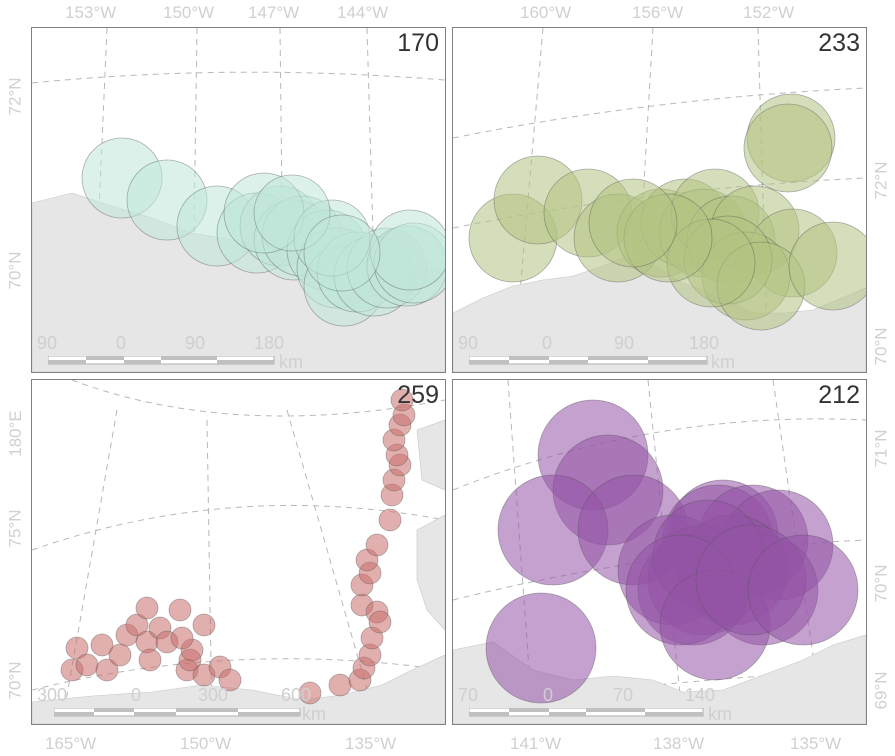 This screenshot has width=895, height=756. What do you see at coordinates (839, 395) in the screenshot?
I see `panel-label: 212` at bounding box center [839, 395].